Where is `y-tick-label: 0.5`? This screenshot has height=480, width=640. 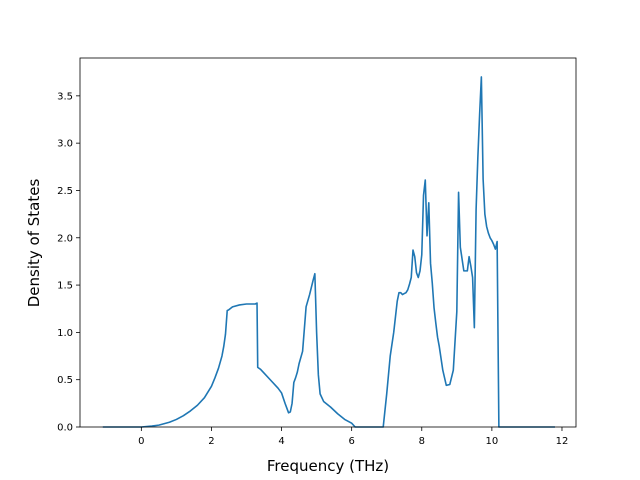 y-tick-label: 0.5 is located at coordinates (65, 380).